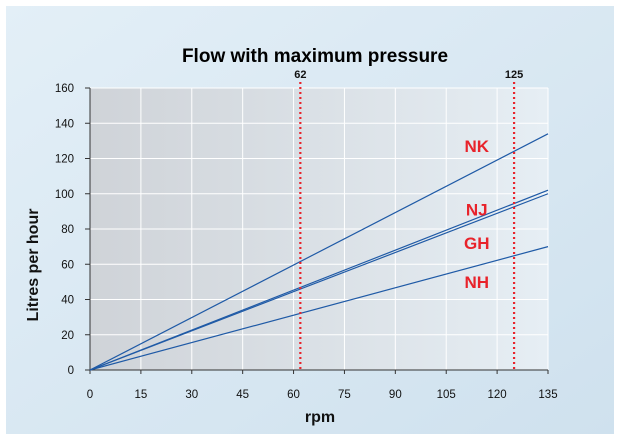  I want to click on y-tick-label: 80, so click(67, 230).